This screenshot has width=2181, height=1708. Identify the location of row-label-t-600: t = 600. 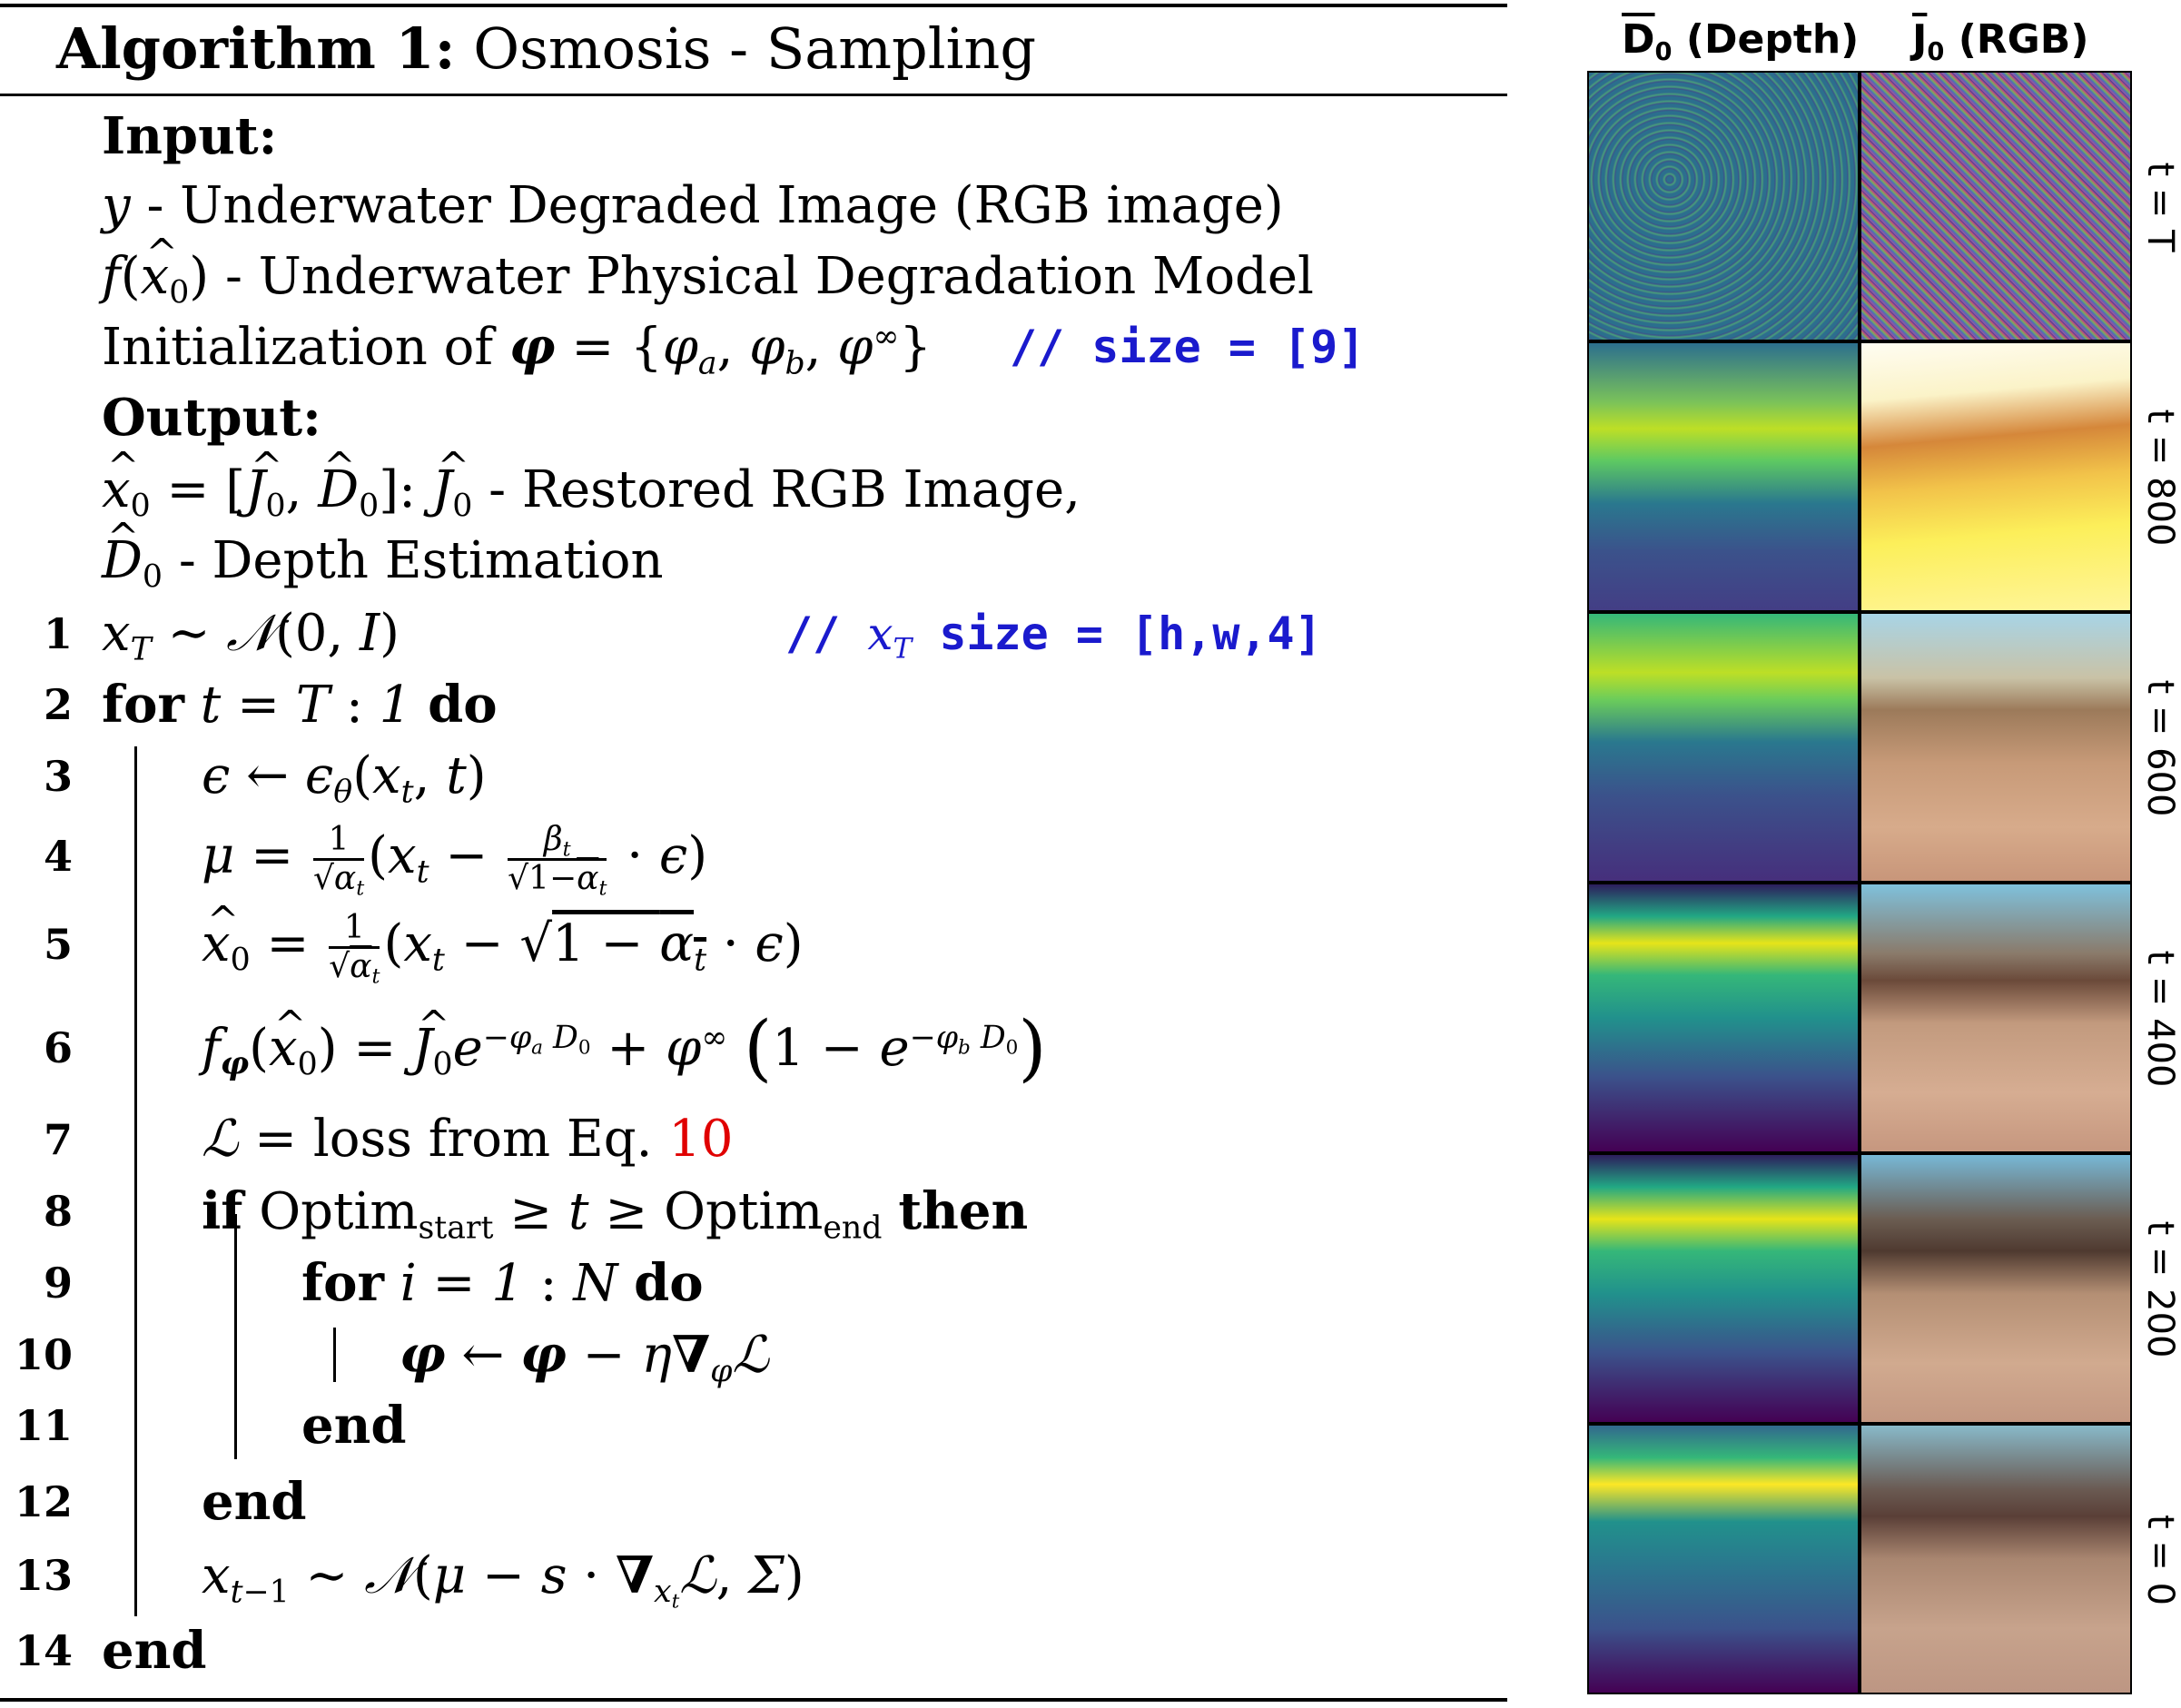
(2160, 748).